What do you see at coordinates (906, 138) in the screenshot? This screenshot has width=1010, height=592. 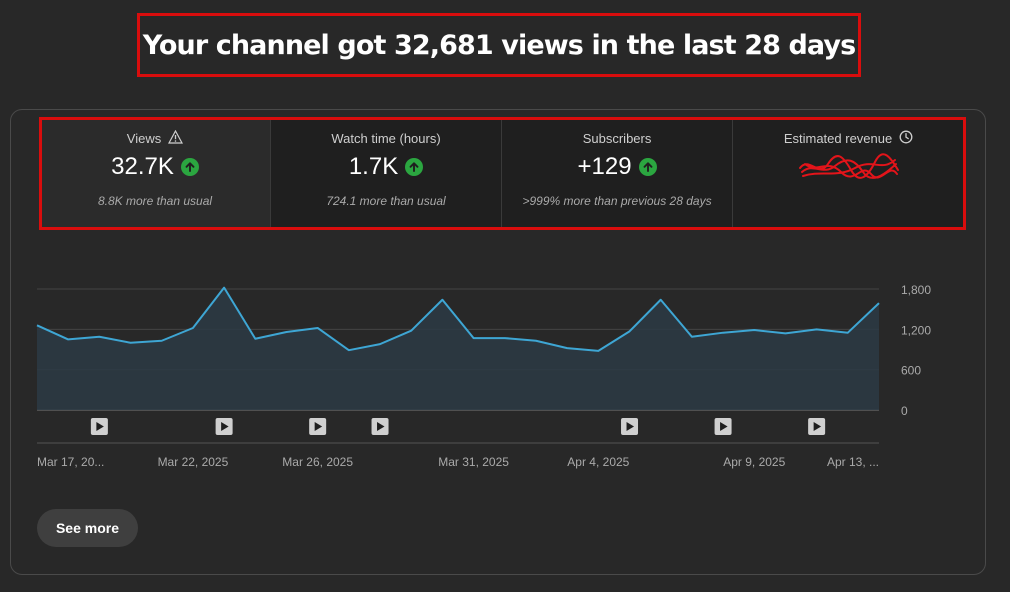 I see `clock-icon` at bounding box center [906, 138].